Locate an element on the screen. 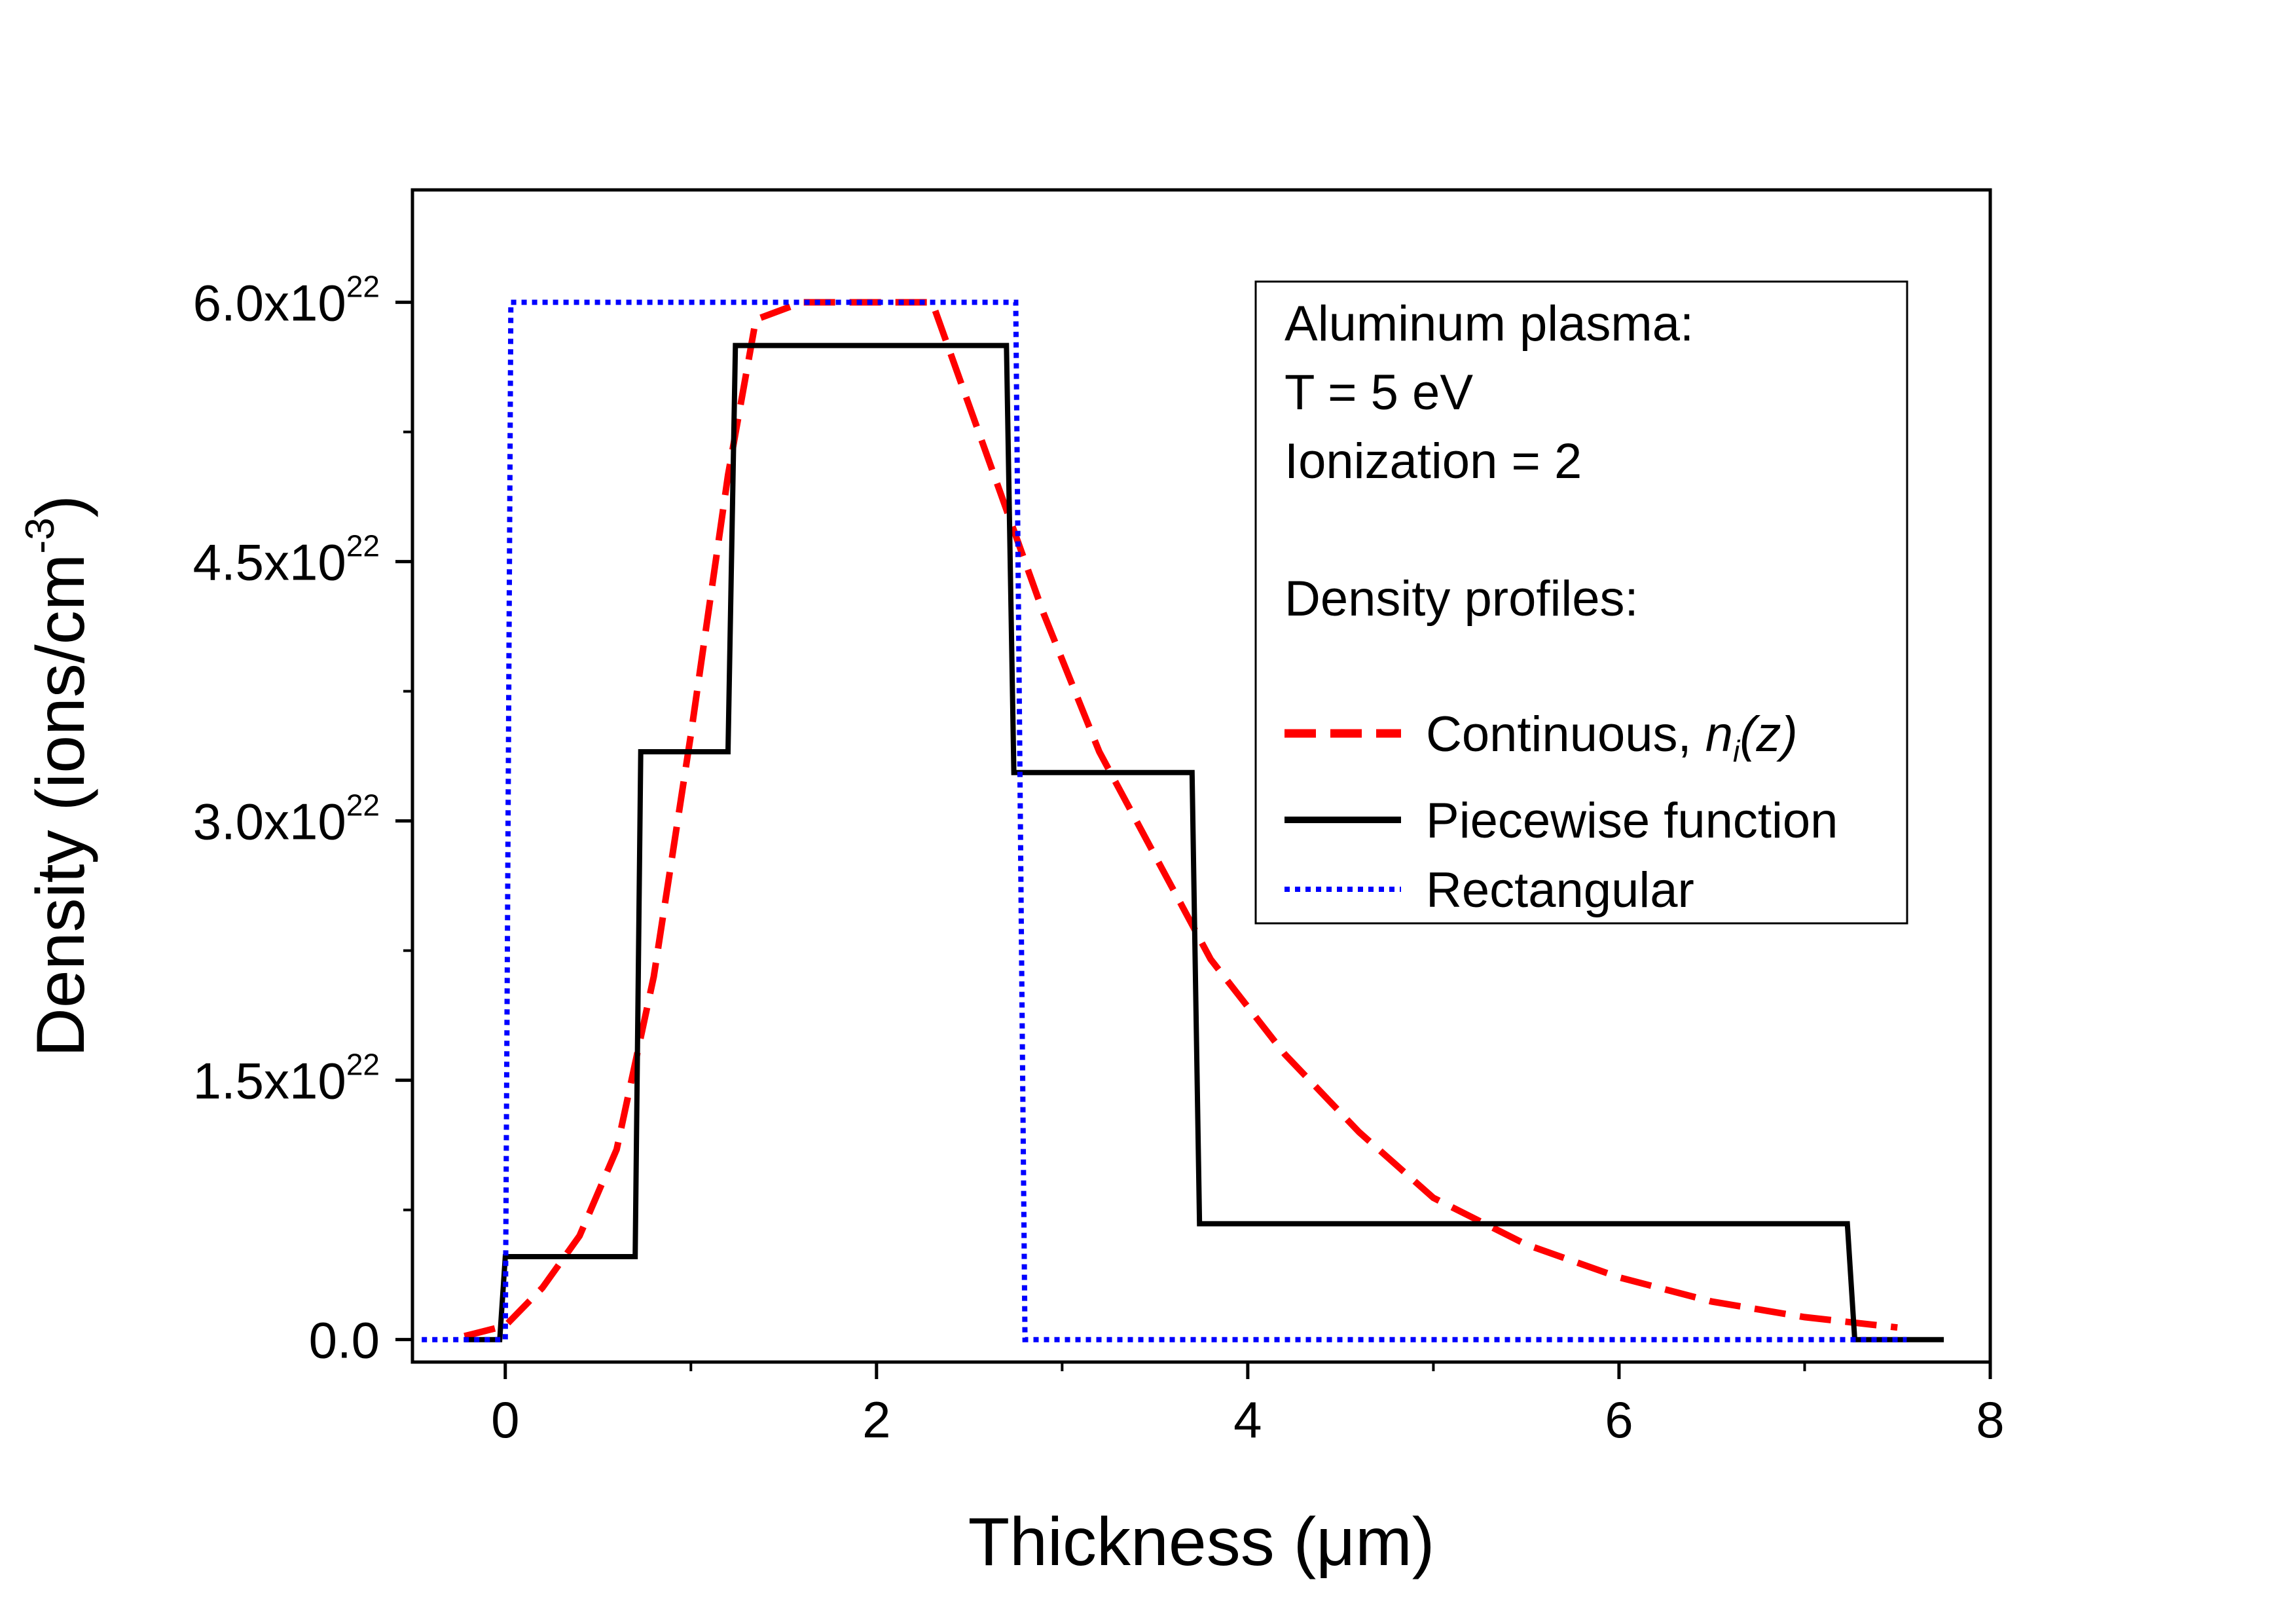 The width and height of the screenshot is (2296, 1624). legend-label-continuous: Continuous, ni(z) is located at coordinates (1612, 737).